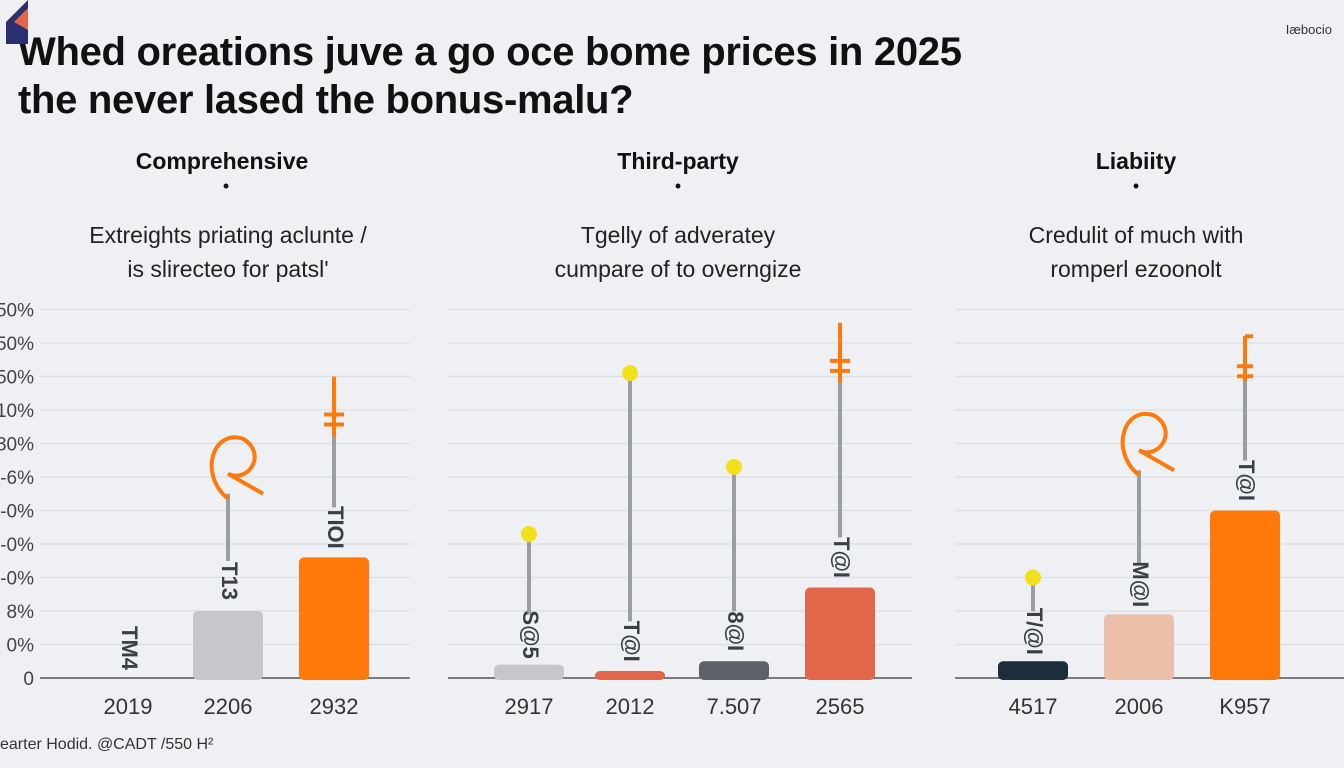 Image resolution: width=1344 pixels, height=768 pixels. Describe the element at coordinates (228, 235) in the screenshot. I see `subtitle-line: Extreights priating aclunte /` at that location.